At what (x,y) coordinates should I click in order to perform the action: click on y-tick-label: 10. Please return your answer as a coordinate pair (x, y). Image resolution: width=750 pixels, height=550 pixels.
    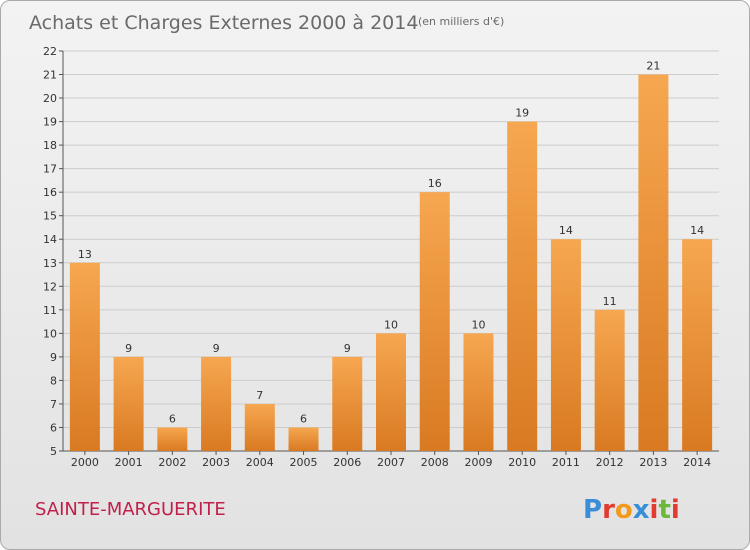
    Looking at the image, I should click on (50, 333).